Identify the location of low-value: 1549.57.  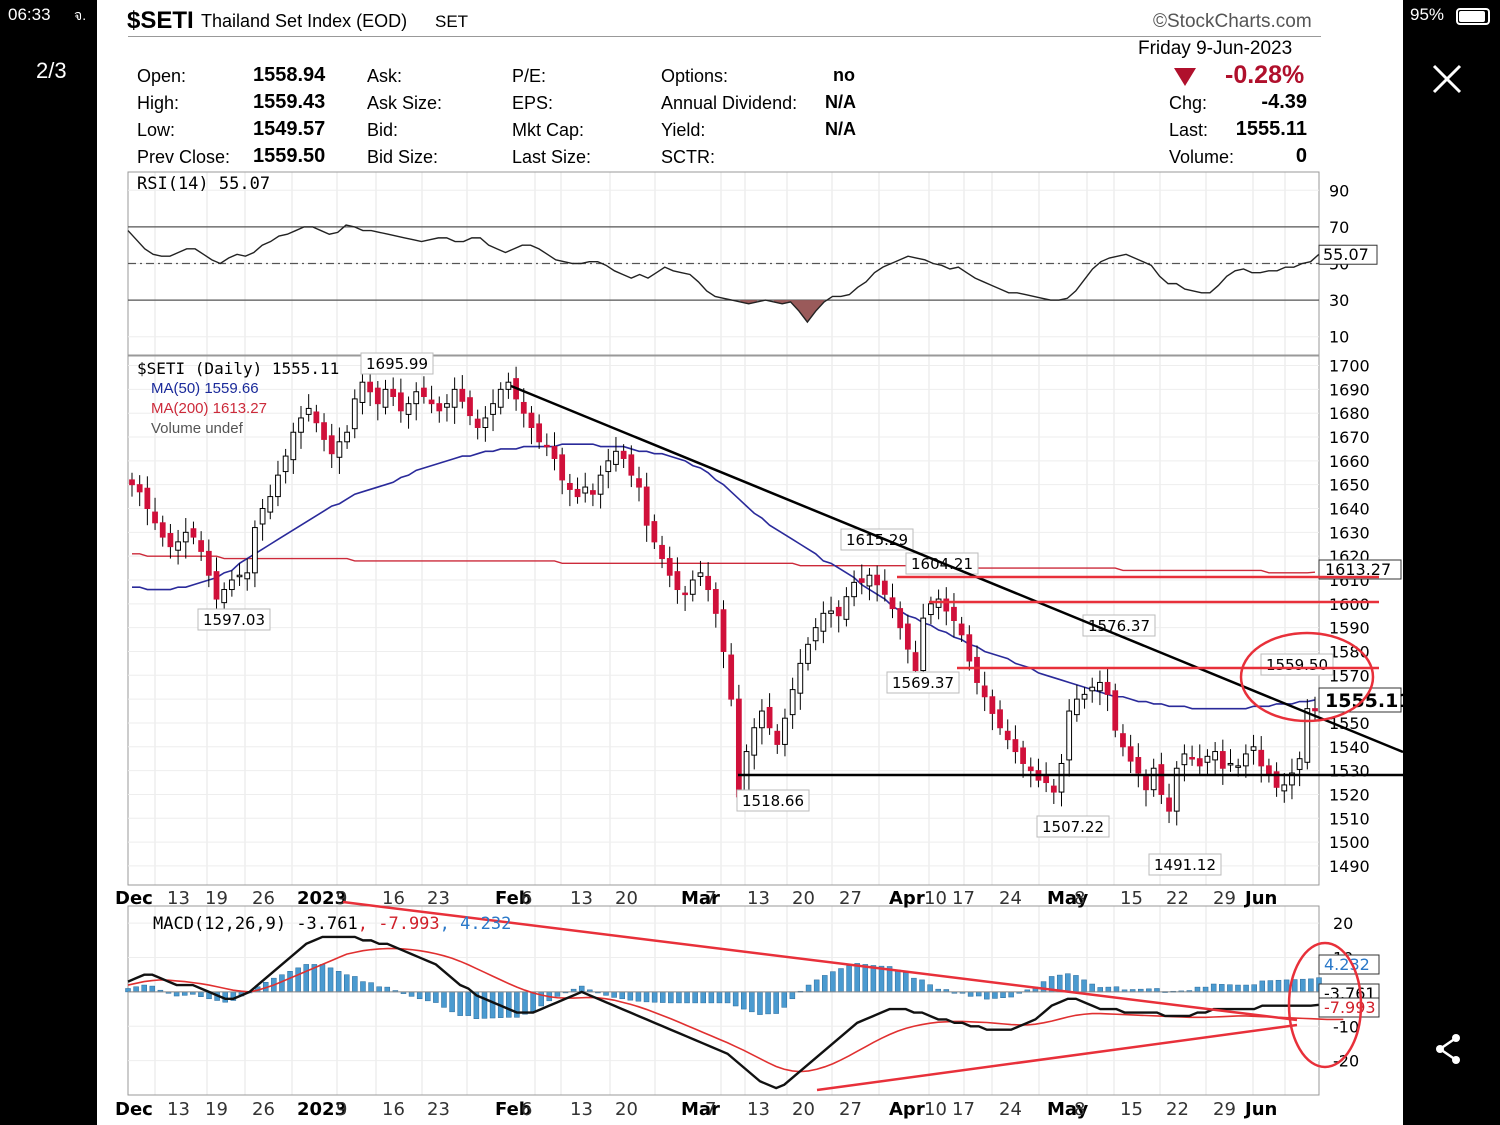
(289, 129).